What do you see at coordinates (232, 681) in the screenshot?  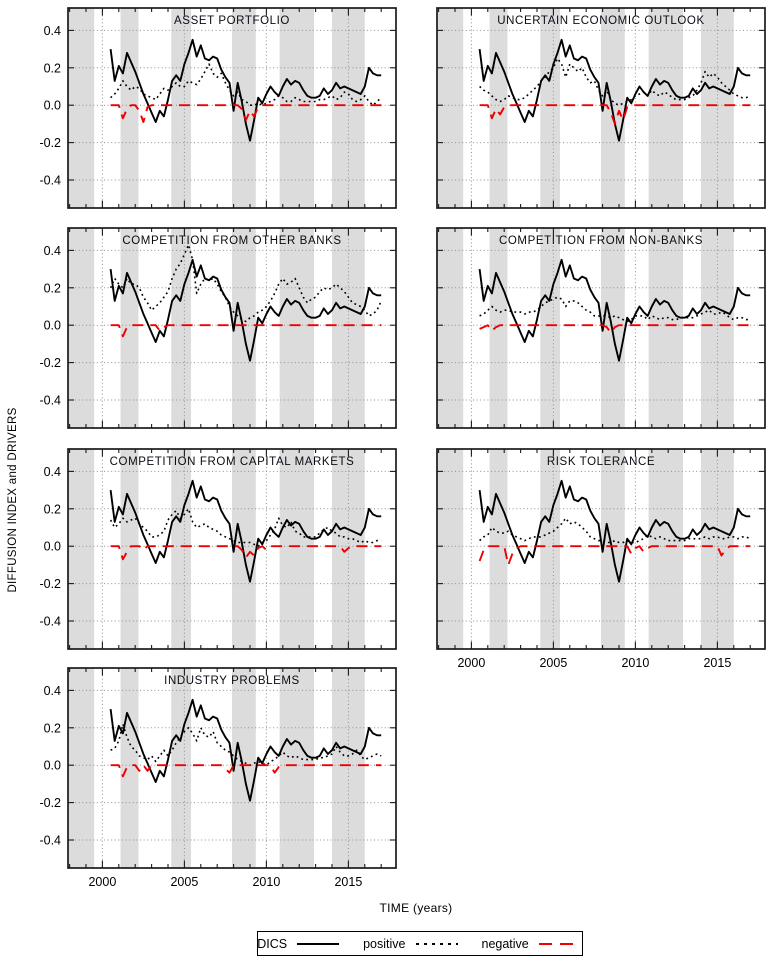 I see `svg-text: INDUSTRY PROBLEMS` at bounding box center [232, 681].